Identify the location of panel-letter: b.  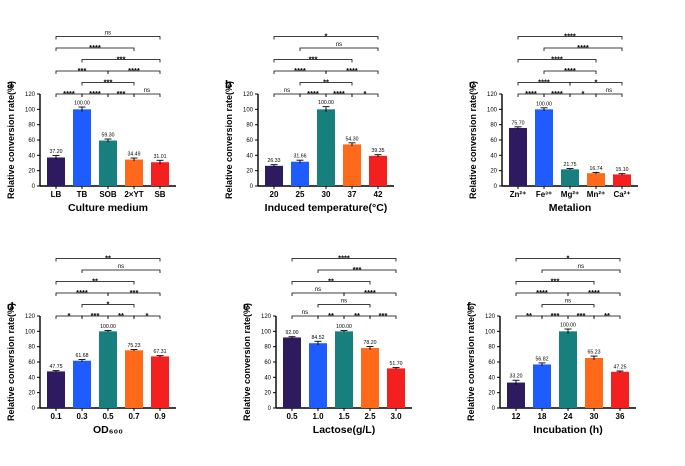
(228, 85).